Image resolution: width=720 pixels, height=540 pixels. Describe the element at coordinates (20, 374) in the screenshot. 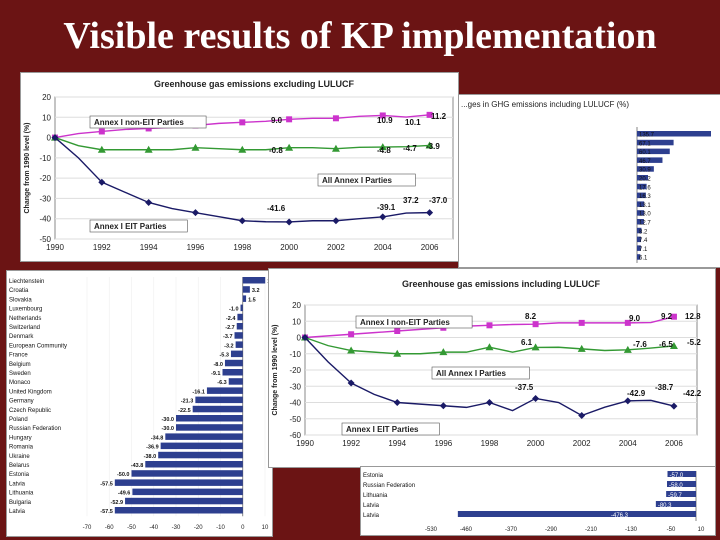

I see `category-label: Sweden` at that location.